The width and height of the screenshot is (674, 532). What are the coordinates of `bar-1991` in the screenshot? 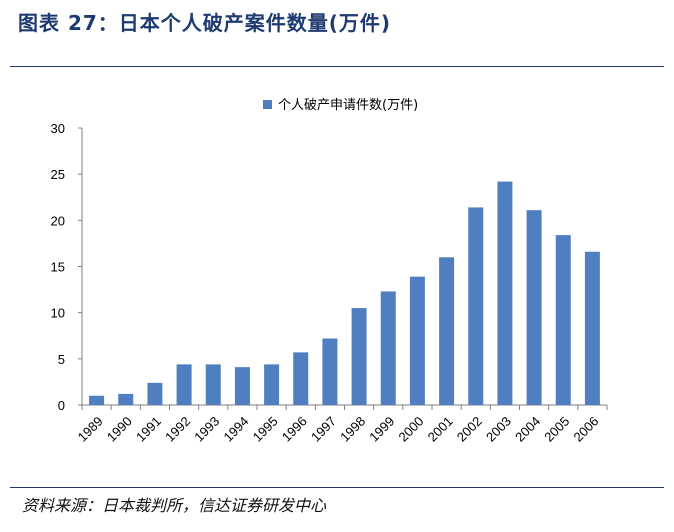 It's located at (155, 393).